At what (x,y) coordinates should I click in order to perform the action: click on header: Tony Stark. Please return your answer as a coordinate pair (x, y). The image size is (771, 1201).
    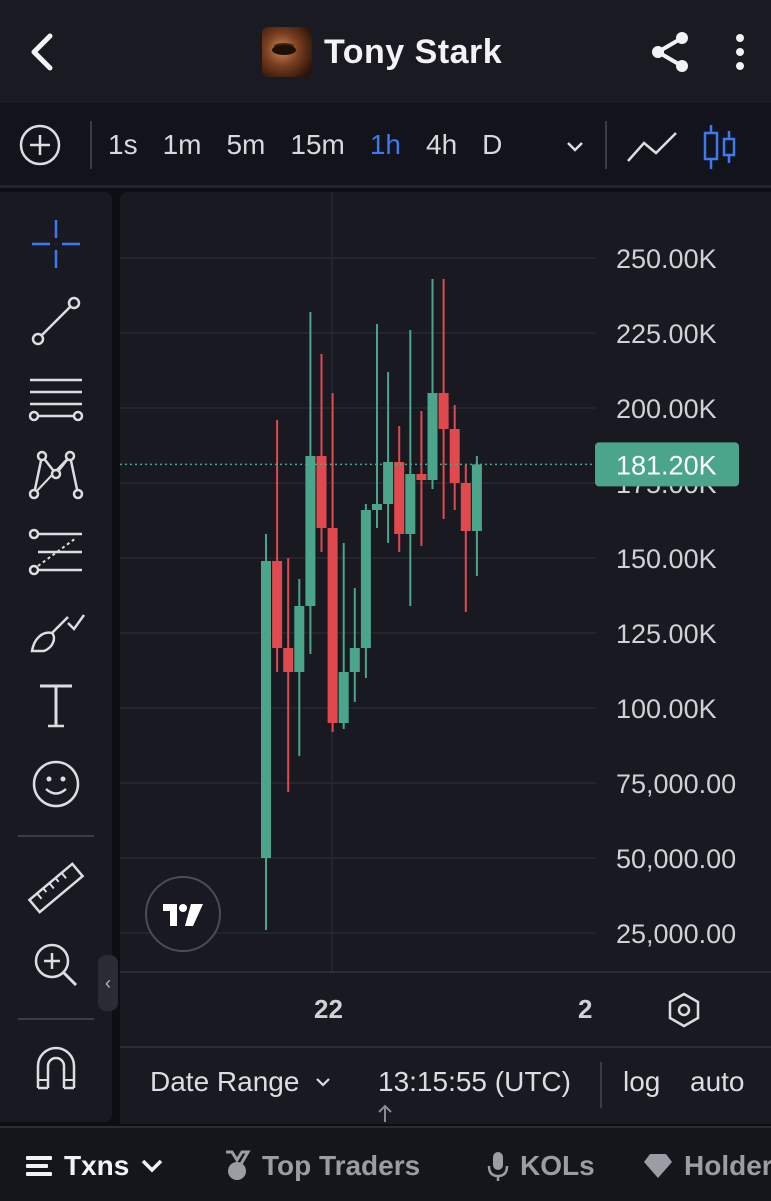
    Looking at the image, I should click on (385, 51).